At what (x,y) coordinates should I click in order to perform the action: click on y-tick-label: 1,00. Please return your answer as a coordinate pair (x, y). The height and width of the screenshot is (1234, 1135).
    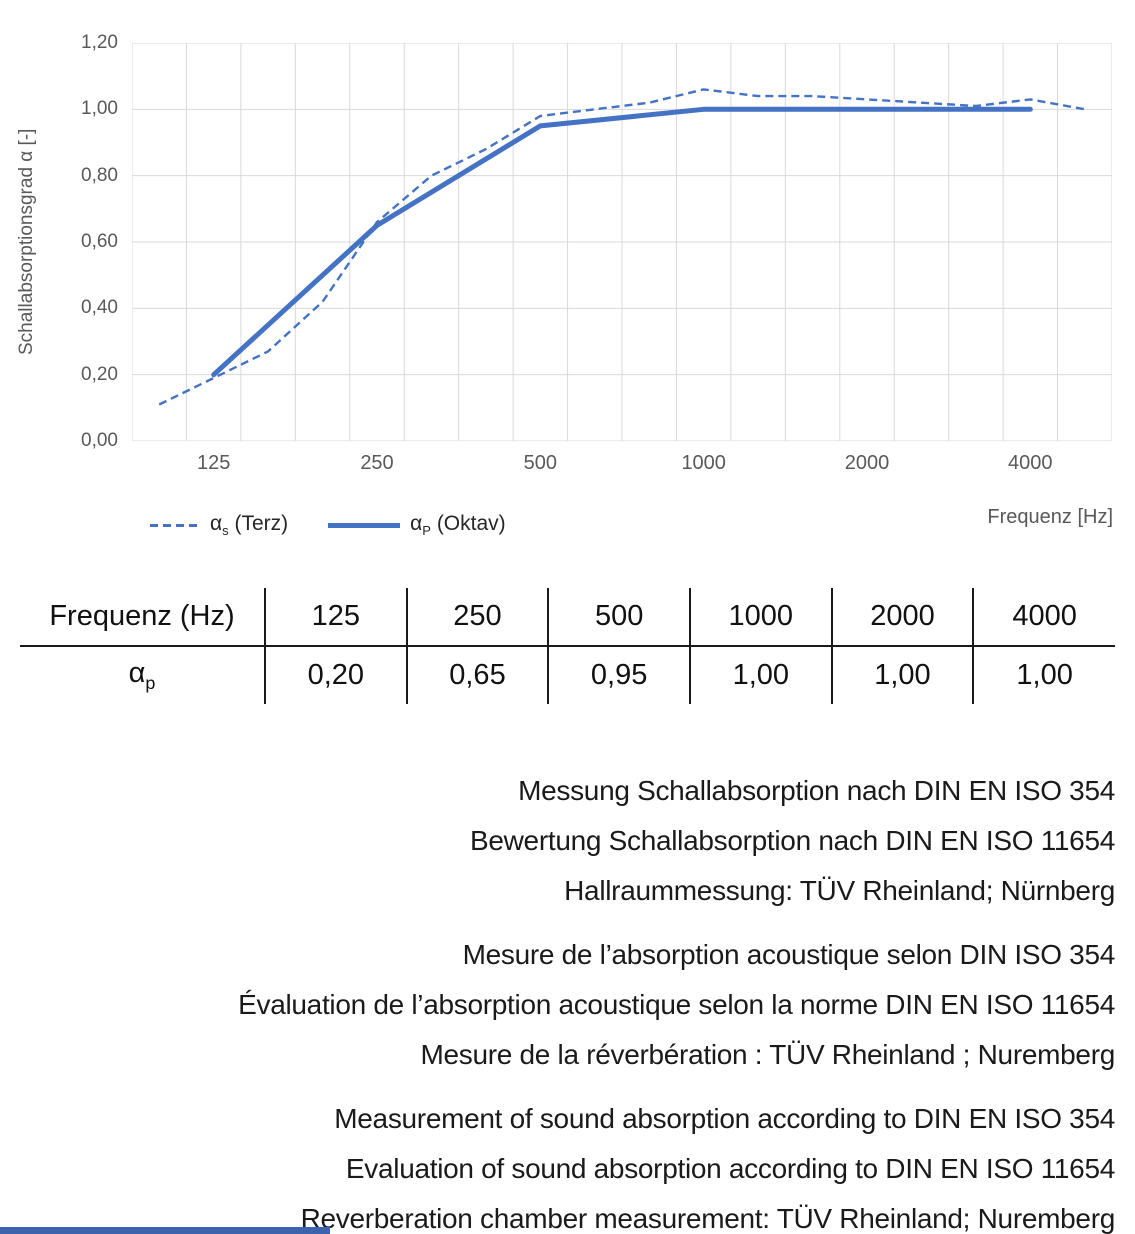
    Looking at the image, I should click on (99, 109).